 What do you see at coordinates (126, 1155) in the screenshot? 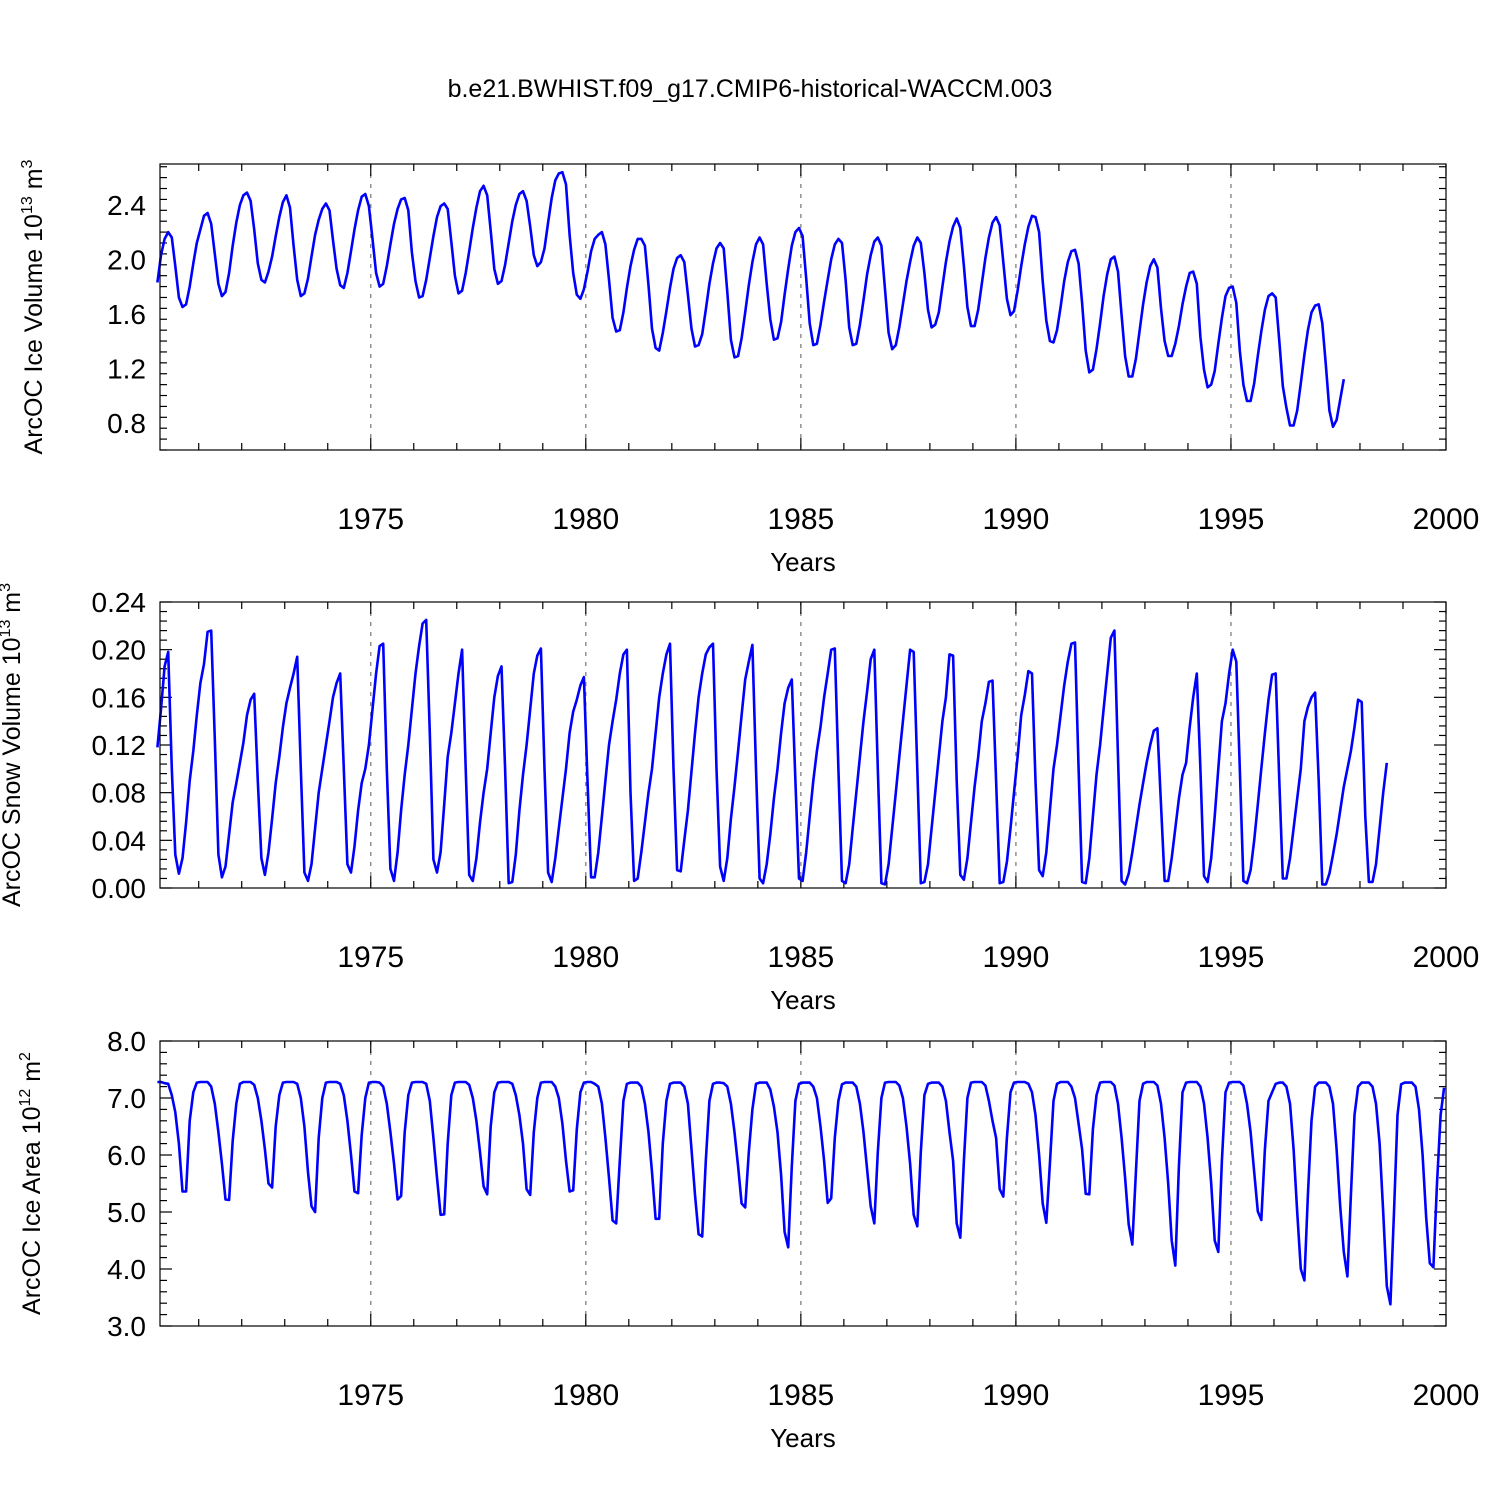
I see `y-tick-label: 6.0` at bounding box center [126, 1155].